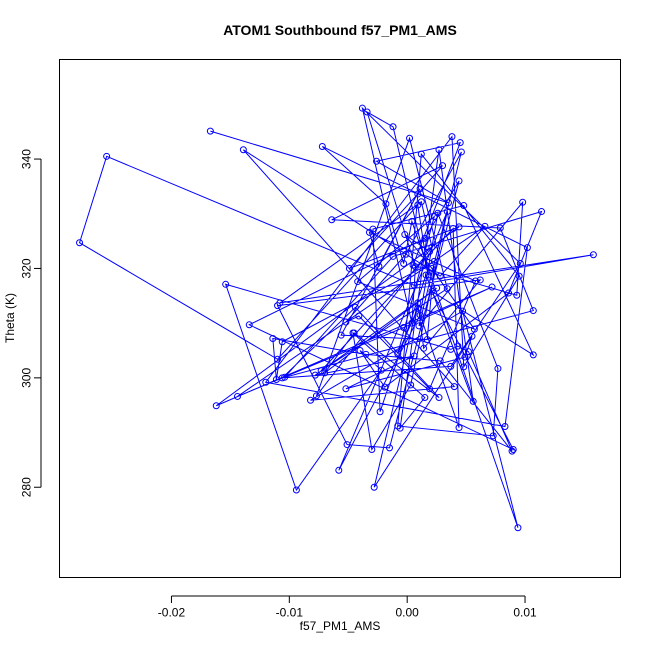 This screenshot has width=650, height=650. I want to click on x-tick-label: -0.02, so click(172, 613).